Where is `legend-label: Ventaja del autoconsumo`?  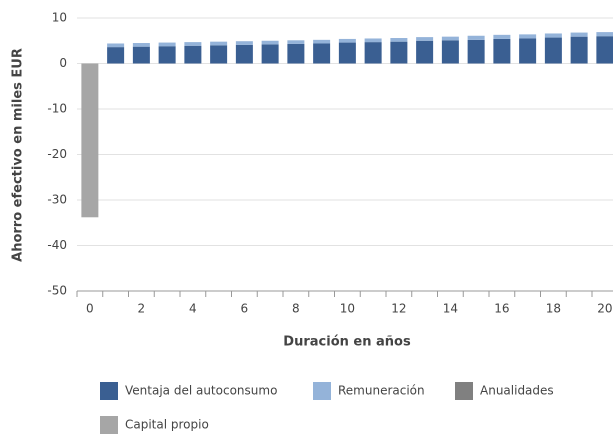 legend-label: Ventaja del autoconsumo is located at coordinates (201, 391).